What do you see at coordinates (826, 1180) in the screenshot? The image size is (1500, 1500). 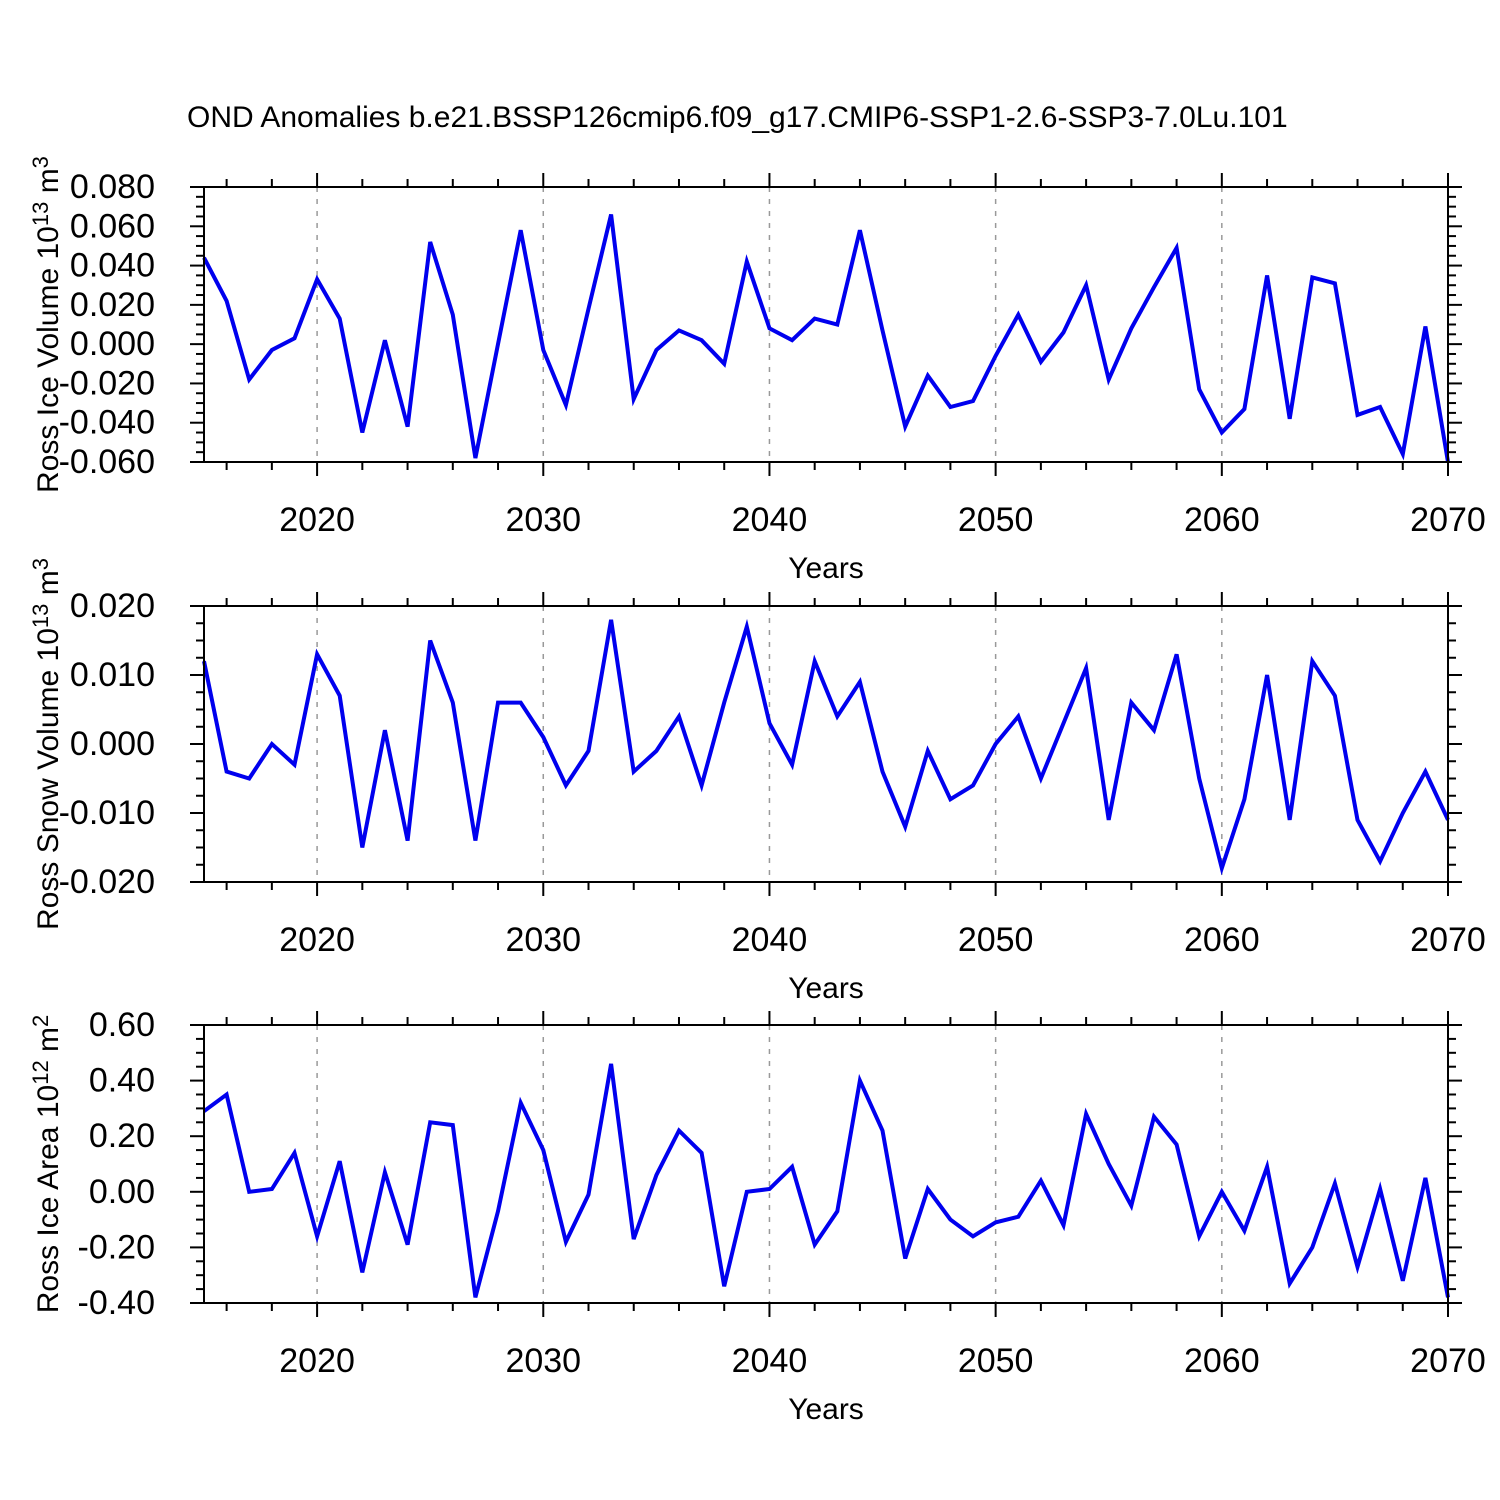 I see `ross-ice-area-series-line` at bounding box center [826, 1180].